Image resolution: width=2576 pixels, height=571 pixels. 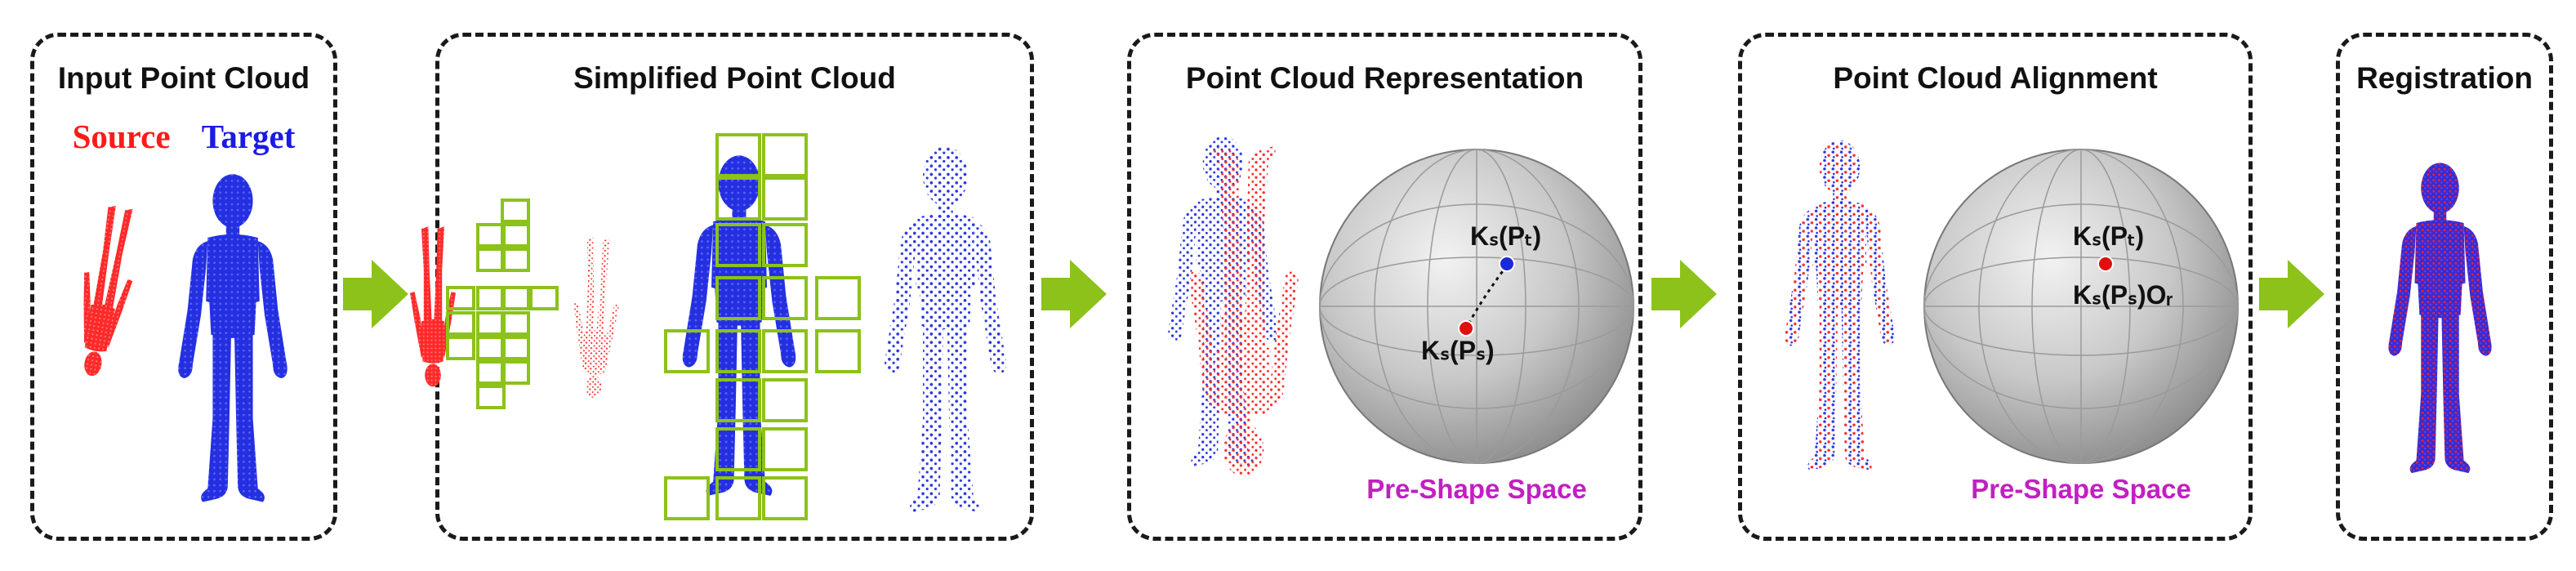 I want to click on legend: Source Target, so click(x=183, y=136).